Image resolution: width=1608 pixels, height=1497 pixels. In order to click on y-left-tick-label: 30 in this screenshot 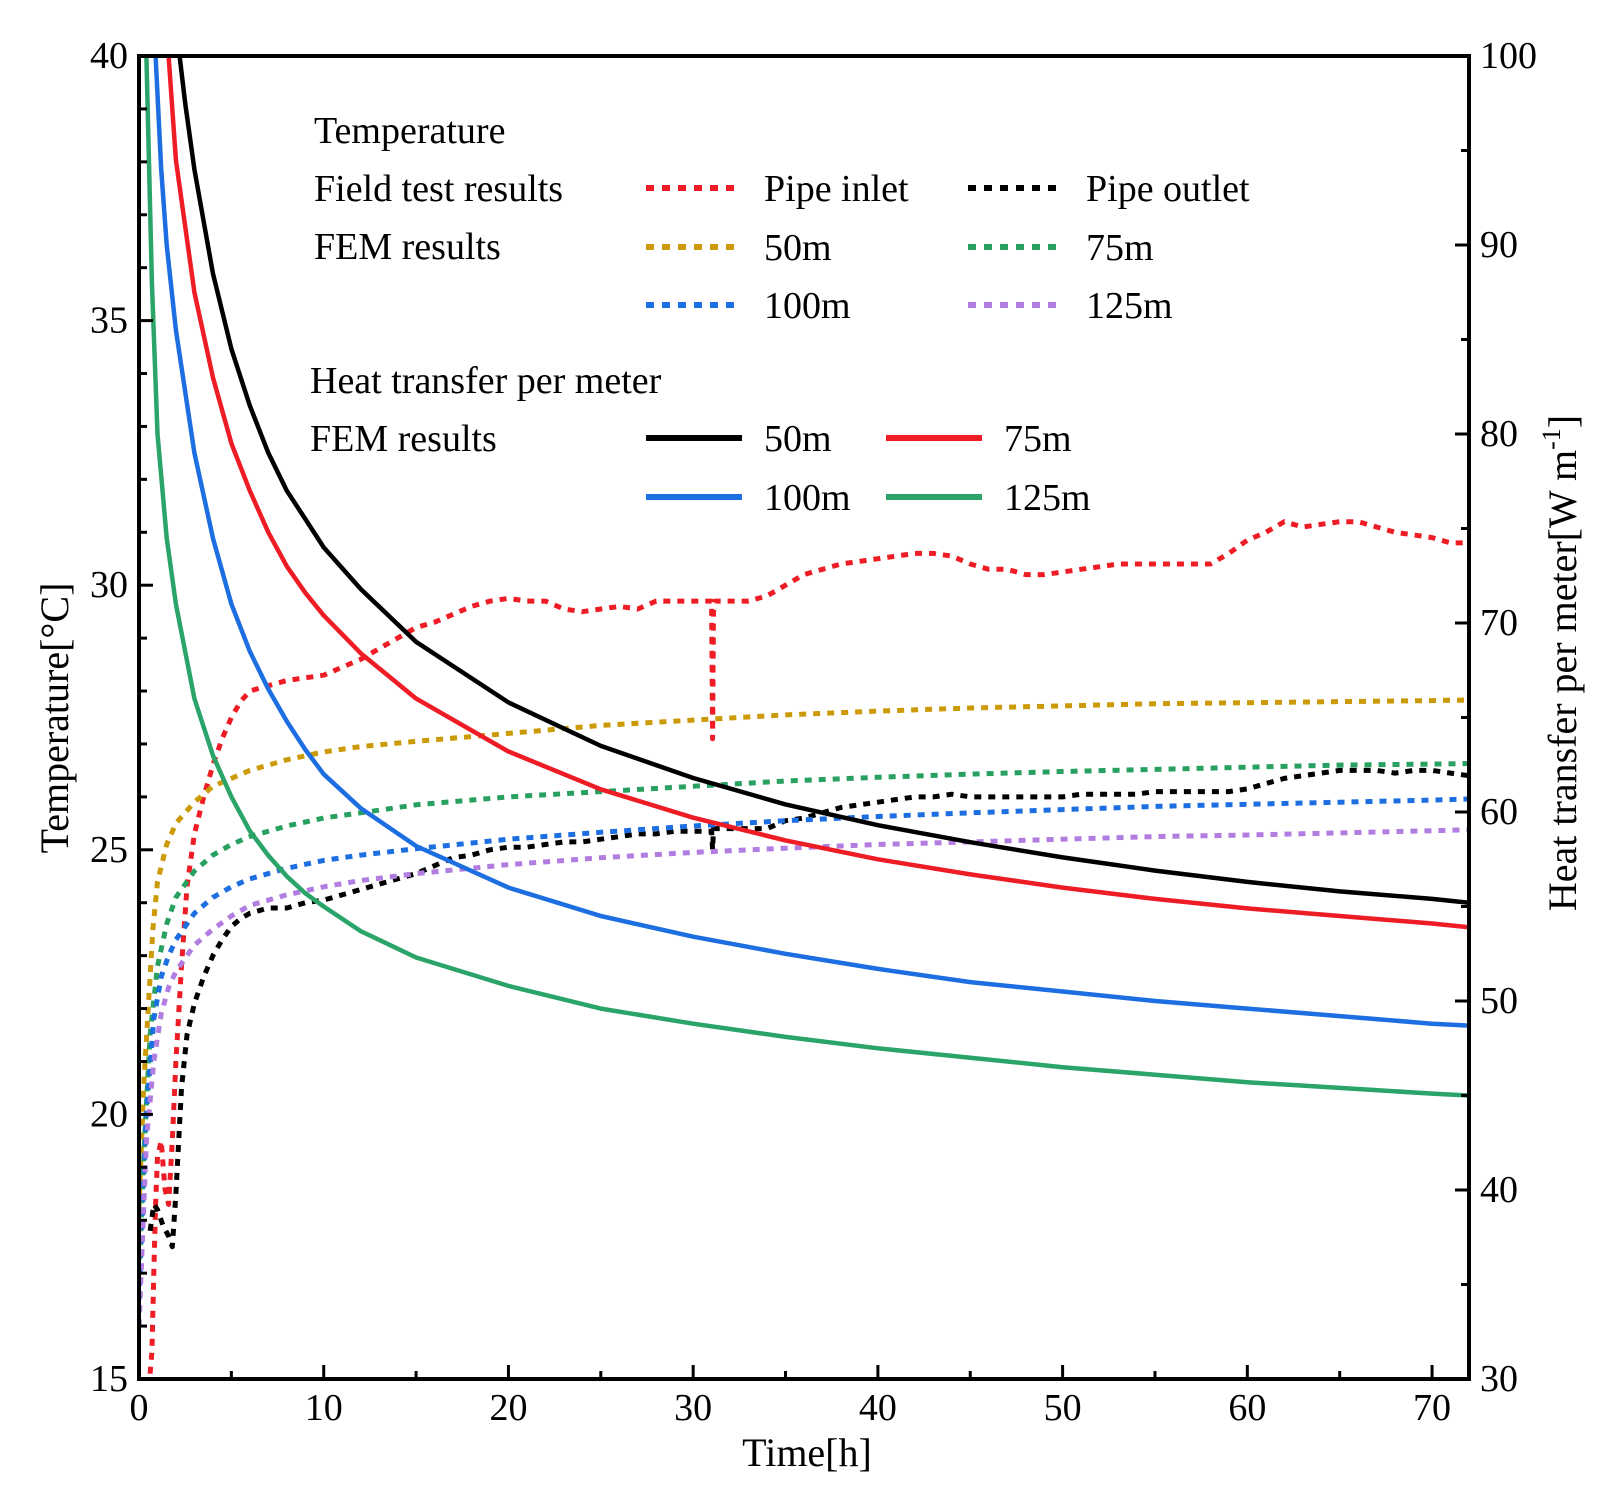, I will do `click(109, 585)`.